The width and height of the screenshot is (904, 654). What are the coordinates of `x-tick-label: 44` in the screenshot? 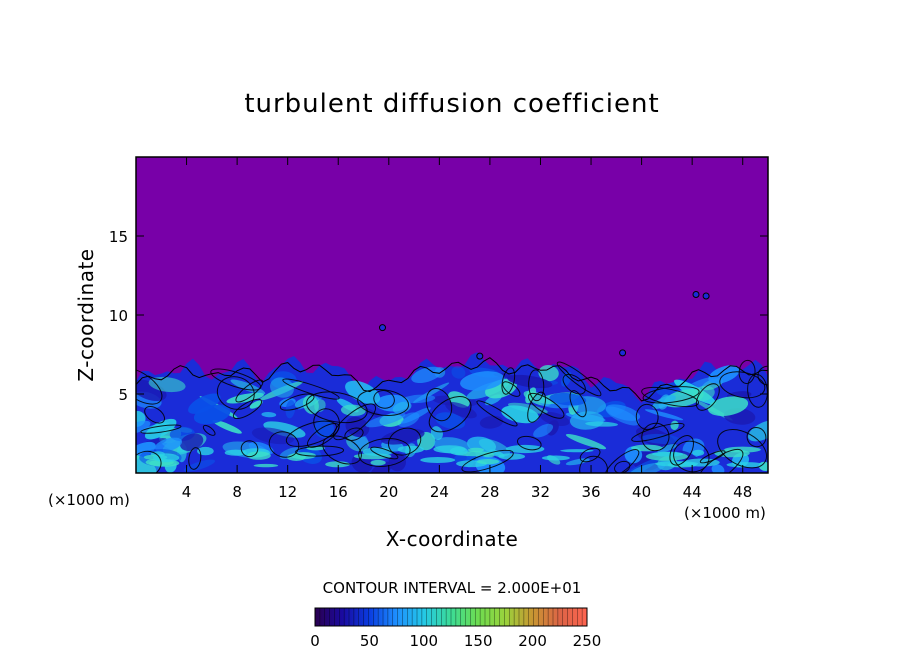 It's located at (692, 492).